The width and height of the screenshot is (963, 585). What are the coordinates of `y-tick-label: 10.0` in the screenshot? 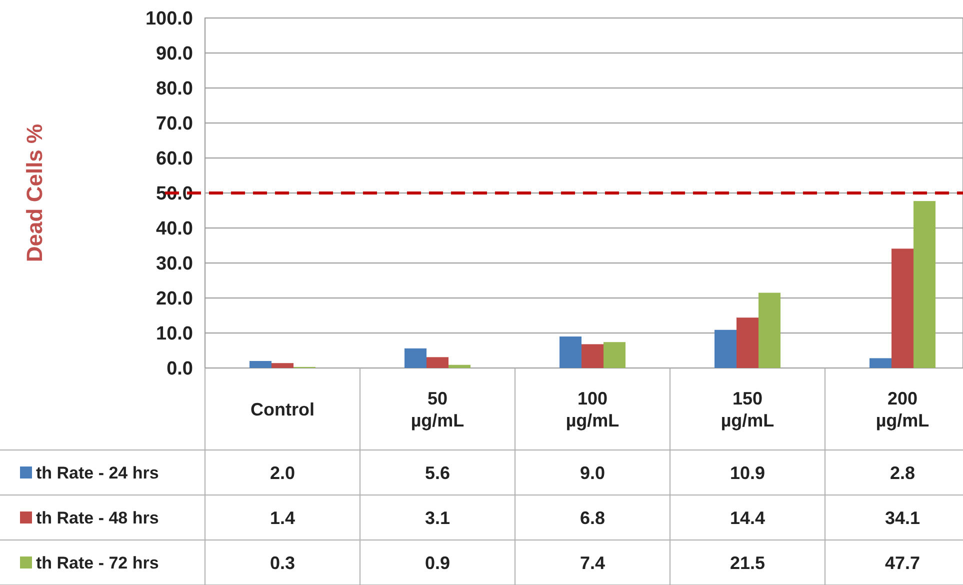 It's located at (174, 334).